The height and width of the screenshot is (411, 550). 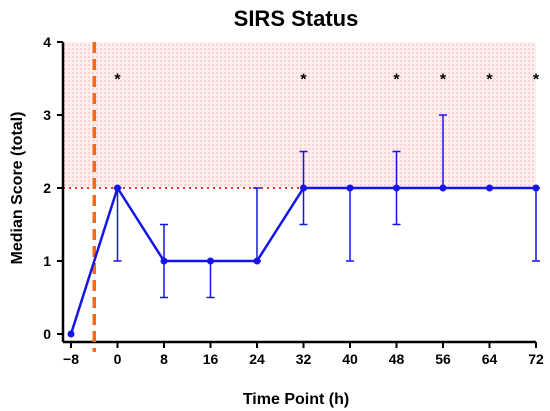 What do you see at coordinates (47, 42) in the screenshot?
I see `y-tick-label: 4` at bounding box center [47, 42].